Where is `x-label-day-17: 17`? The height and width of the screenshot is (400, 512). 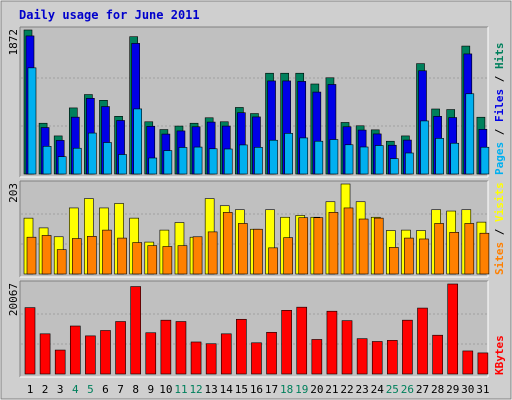
x-label-day-17: 17 is located at coordinates (271, 389).